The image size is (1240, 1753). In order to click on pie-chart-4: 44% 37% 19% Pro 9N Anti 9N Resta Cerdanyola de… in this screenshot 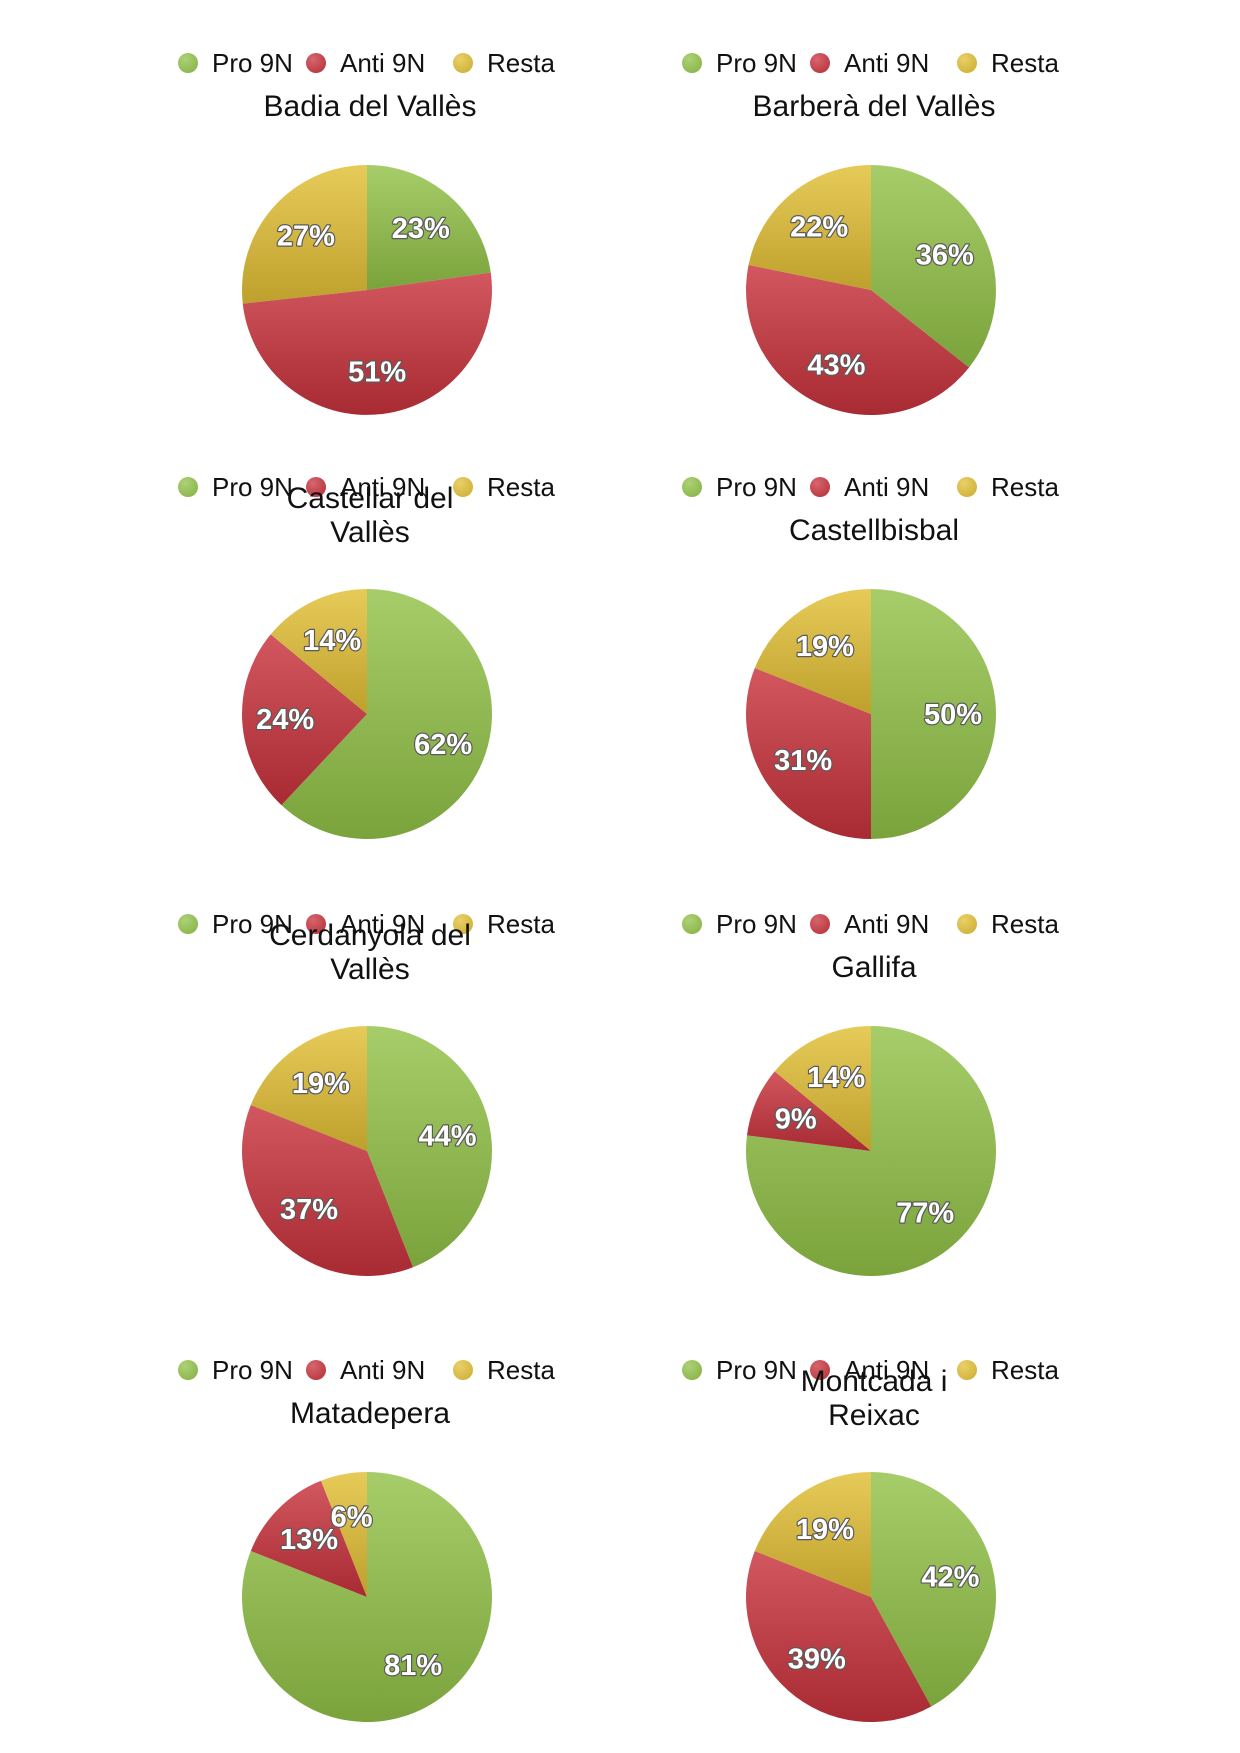, I will do `click(370, 1101)`.